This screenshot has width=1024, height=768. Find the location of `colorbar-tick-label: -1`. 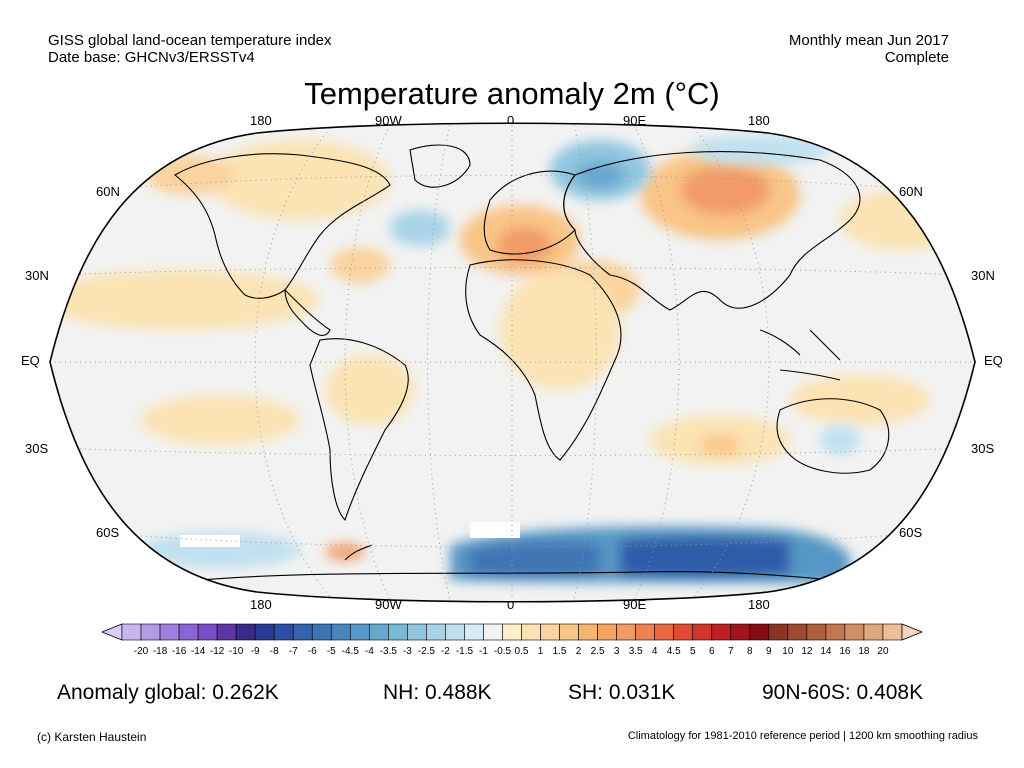

colorbar-tick-label: -1 is located at coordinates (483, 651).